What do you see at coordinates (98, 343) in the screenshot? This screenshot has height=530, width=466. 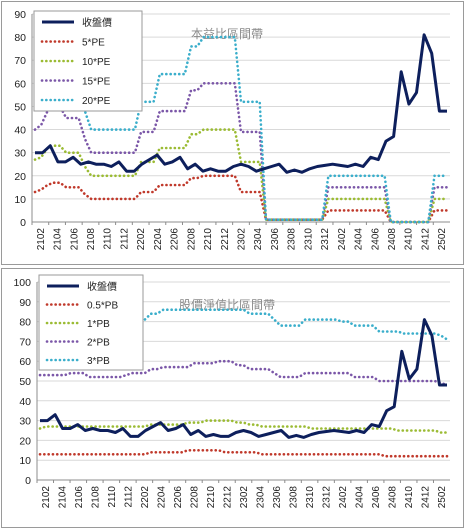 I see `legend-label-3: 2*PB` at bounding box center [98, 343].